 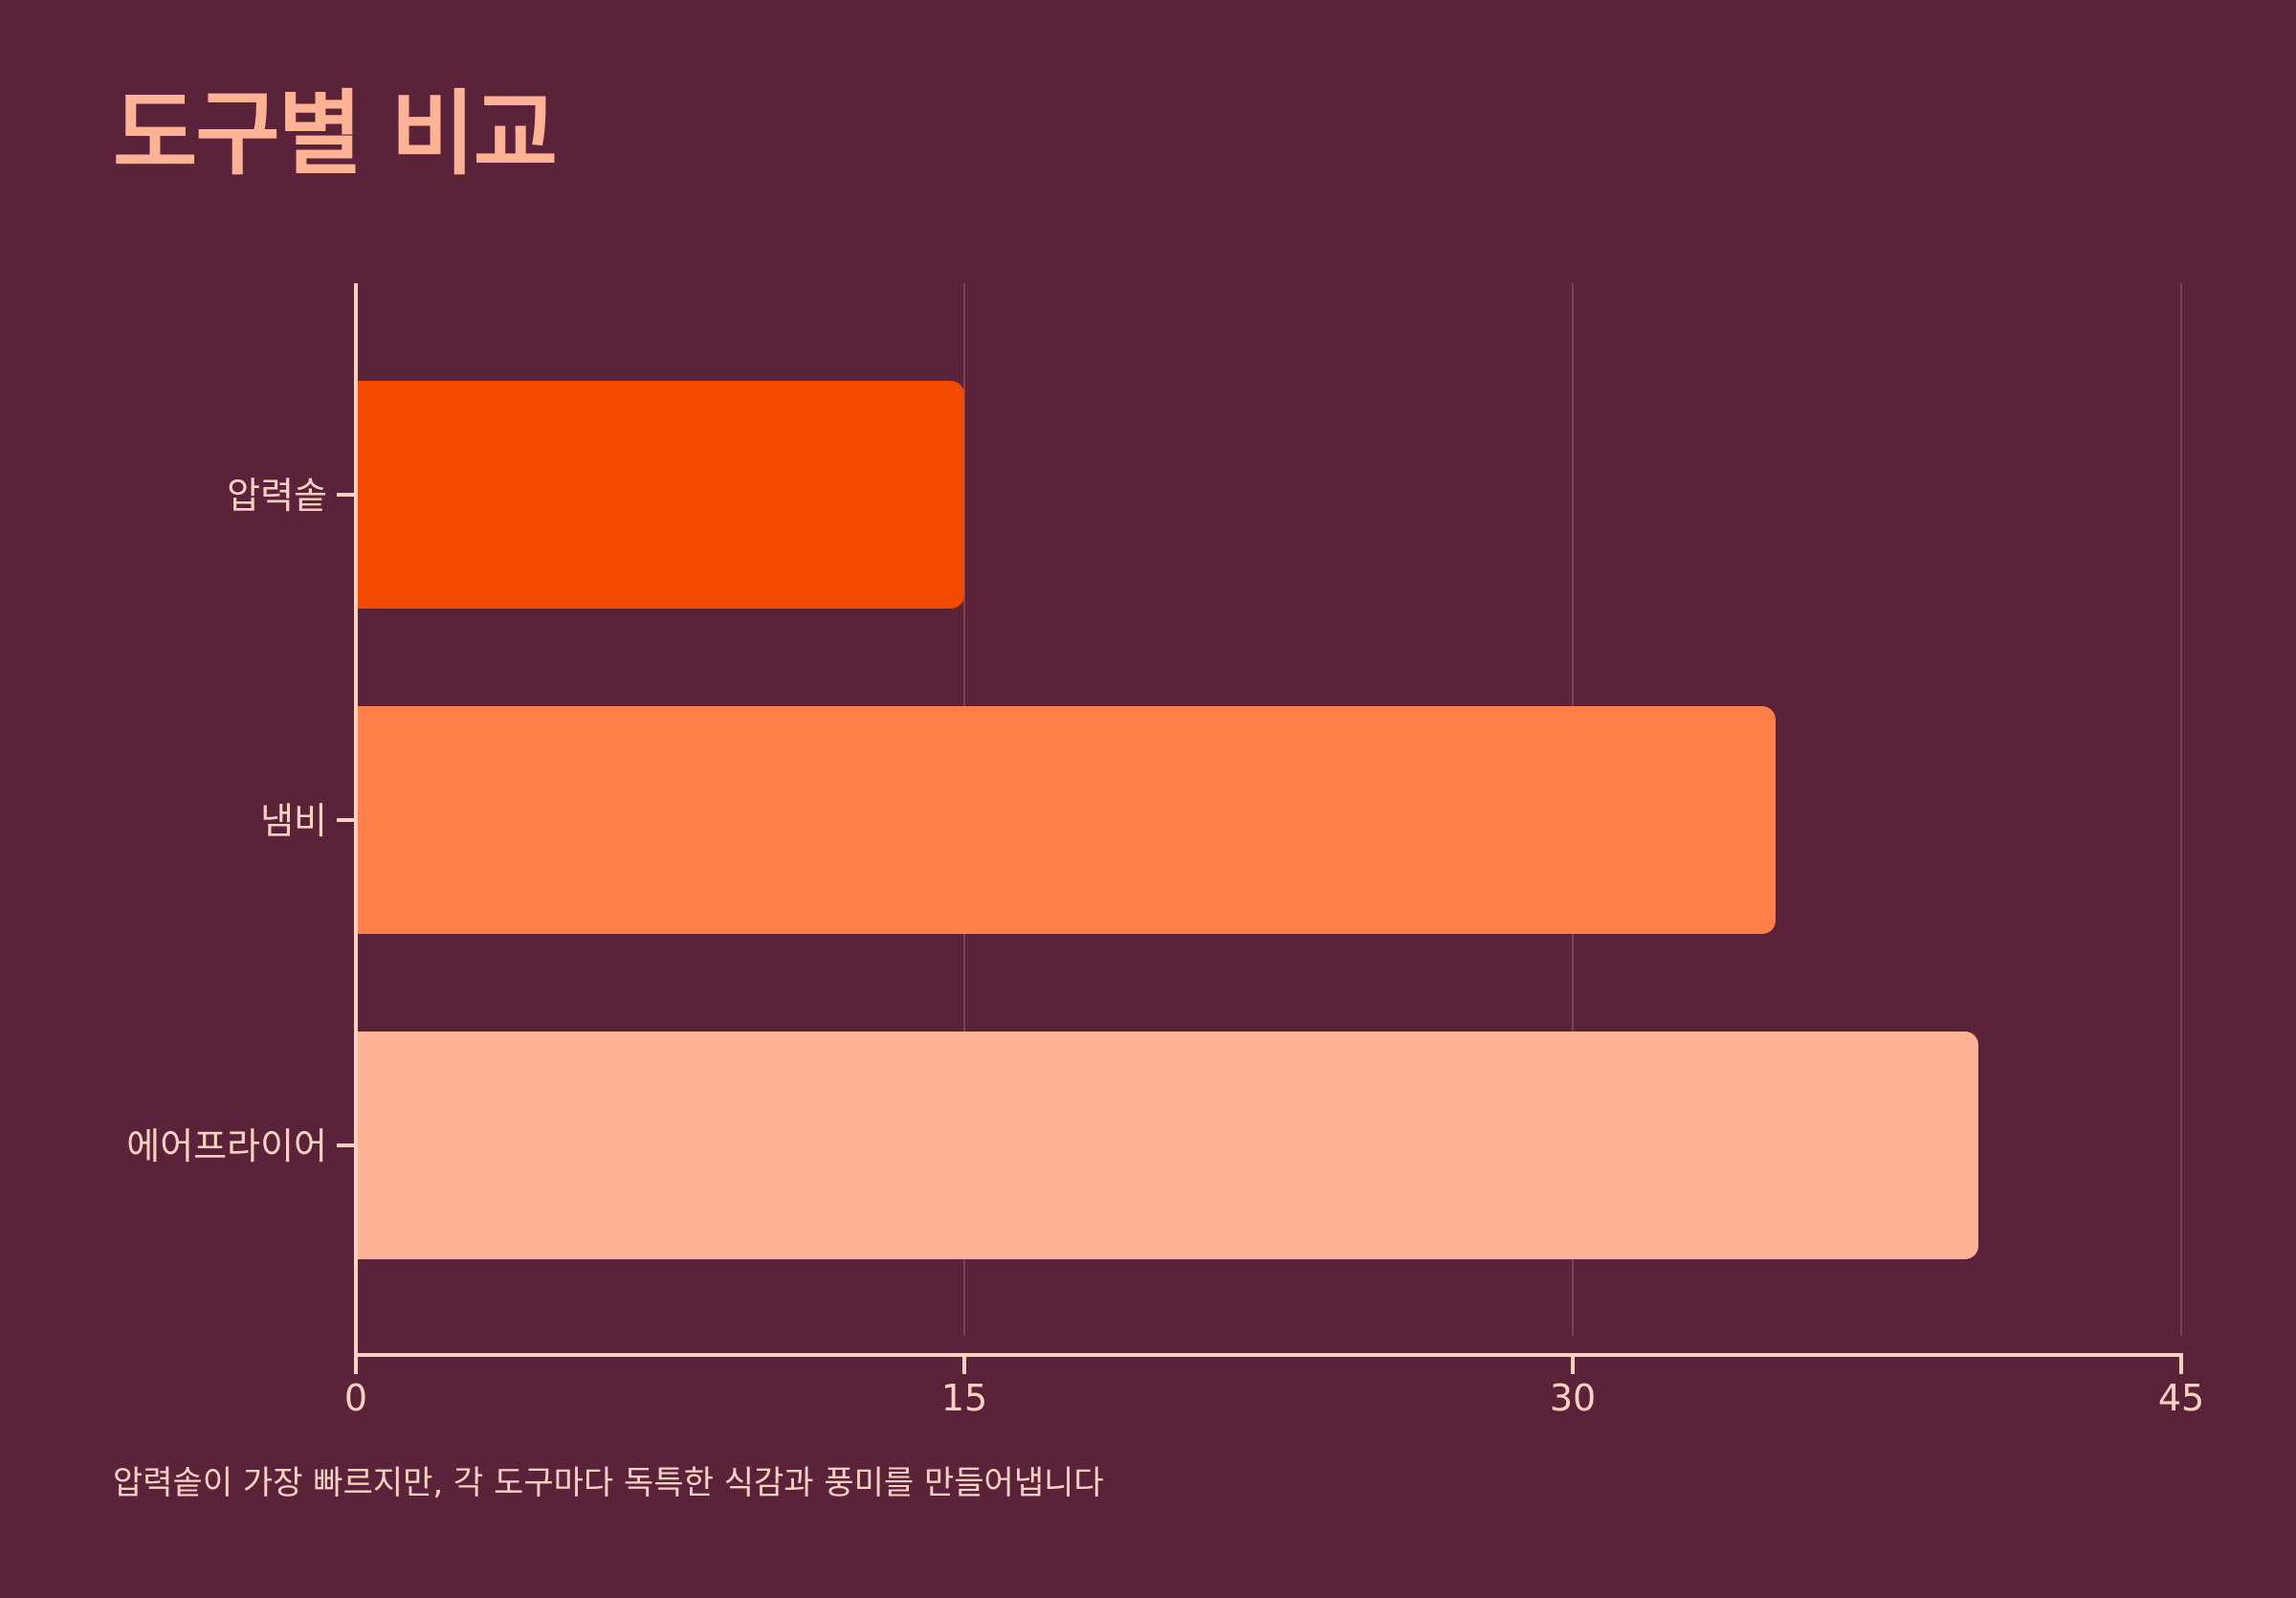 What do you see at coordinates (226, 1146) in the screenshot?
I see `category-label: 에어프라이어` at bounding box center [226, 1146].